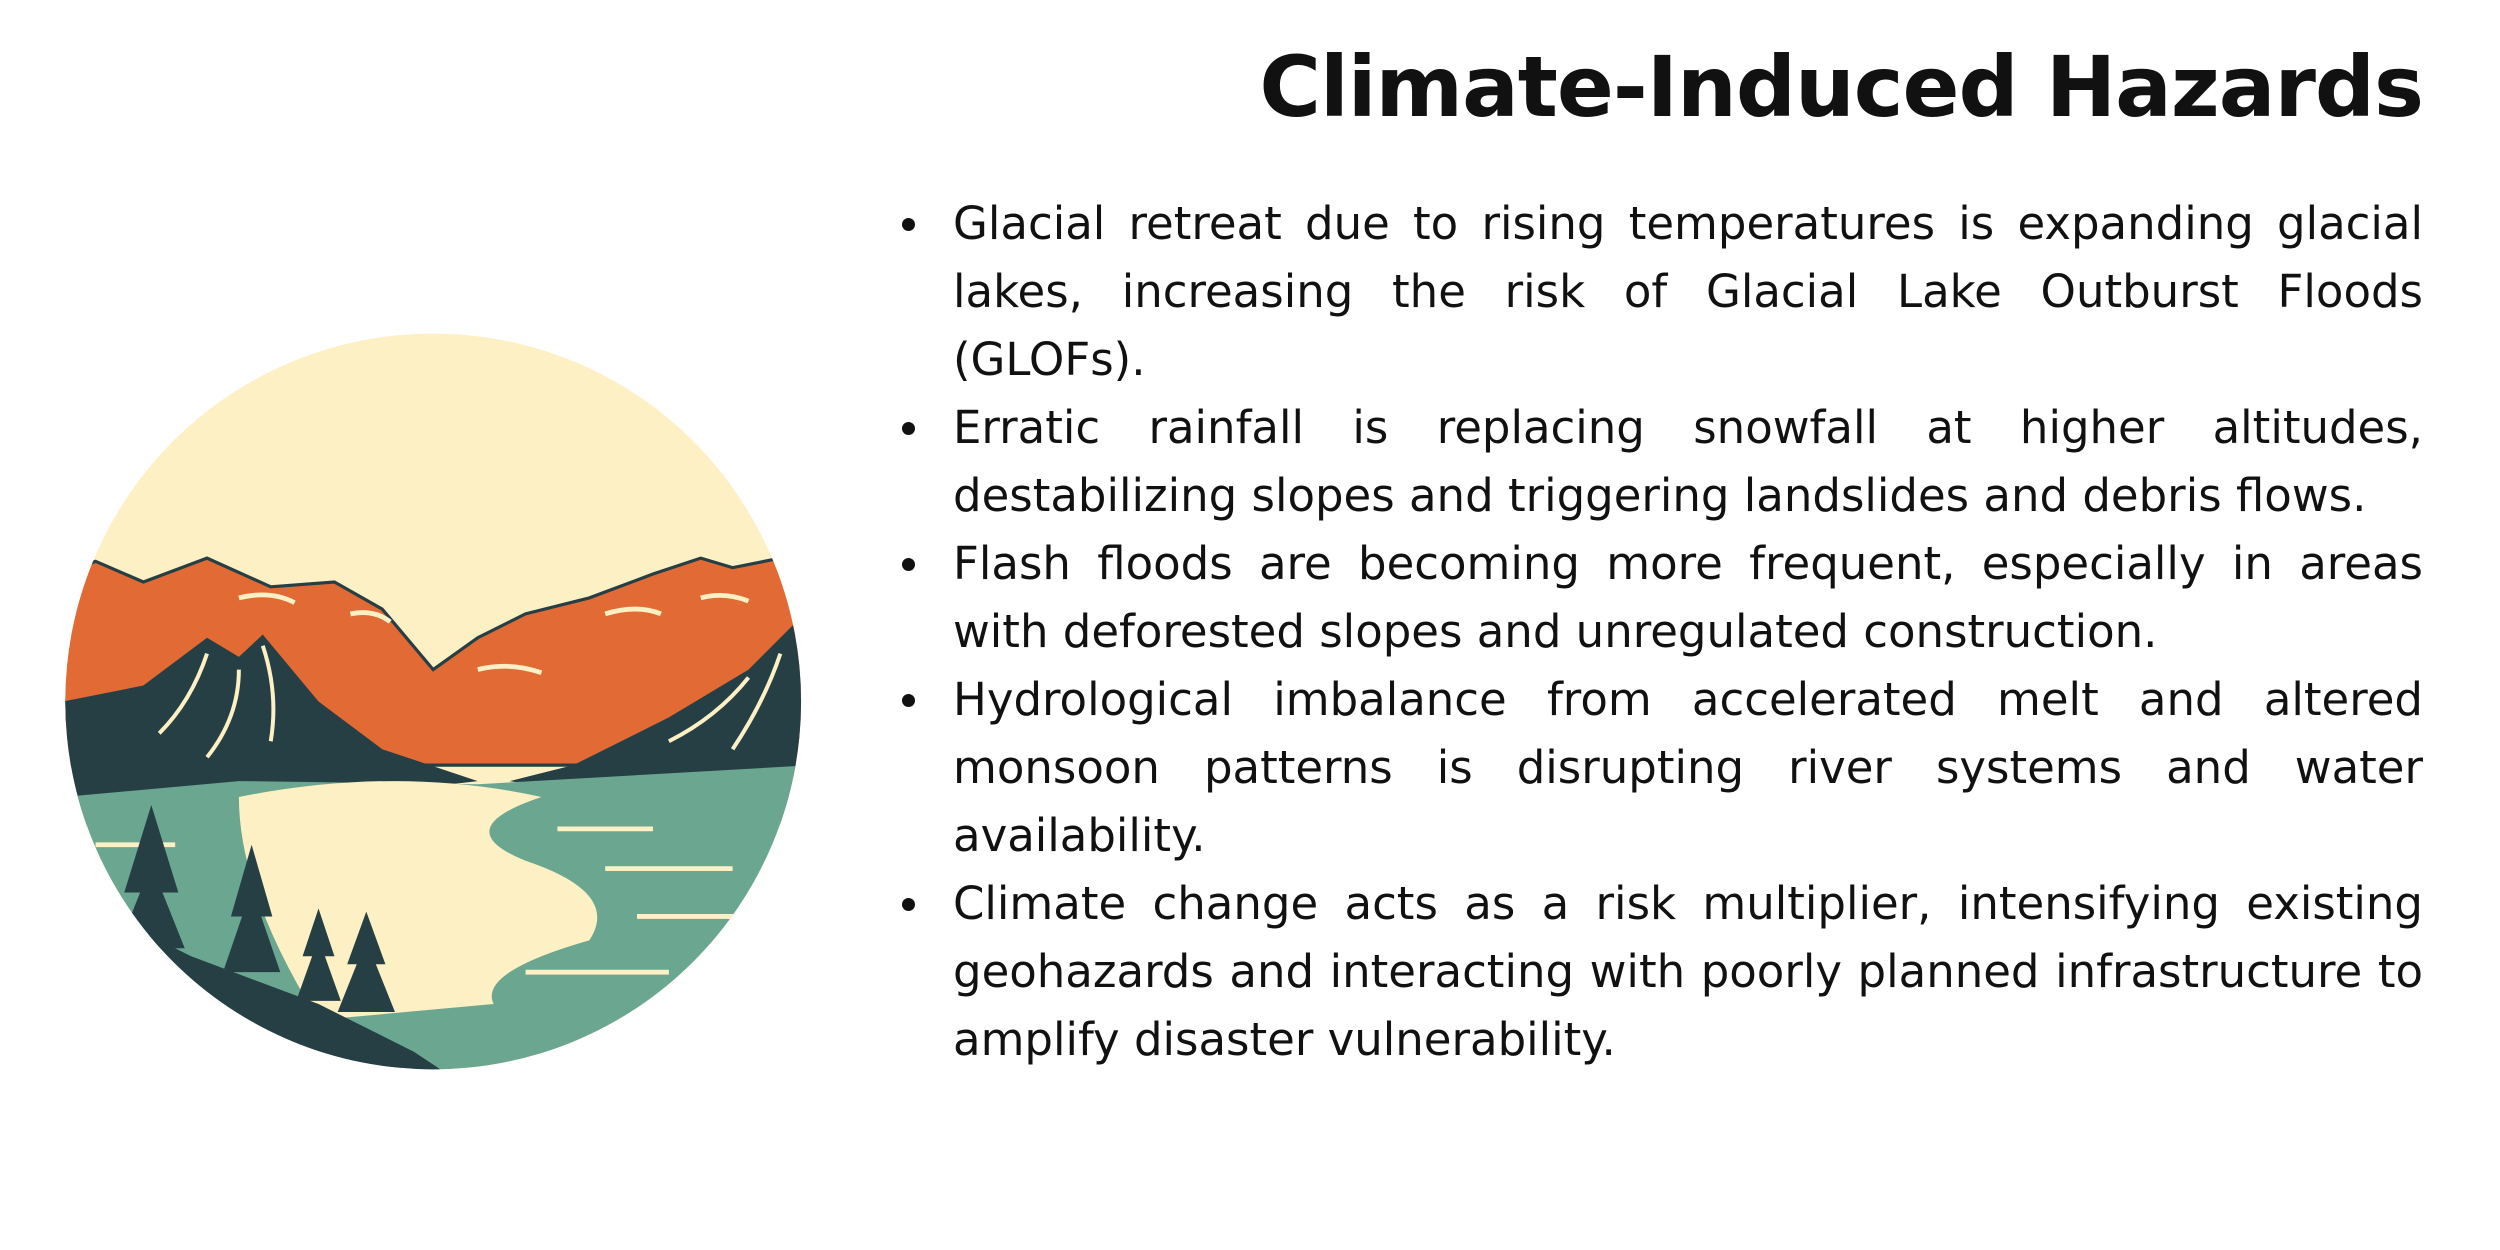  What do you see at coordinates (1841, 87) in the screenshot?
I see `slide-title: Climate-Induced Hazards` at bounding box center [1841, 87].